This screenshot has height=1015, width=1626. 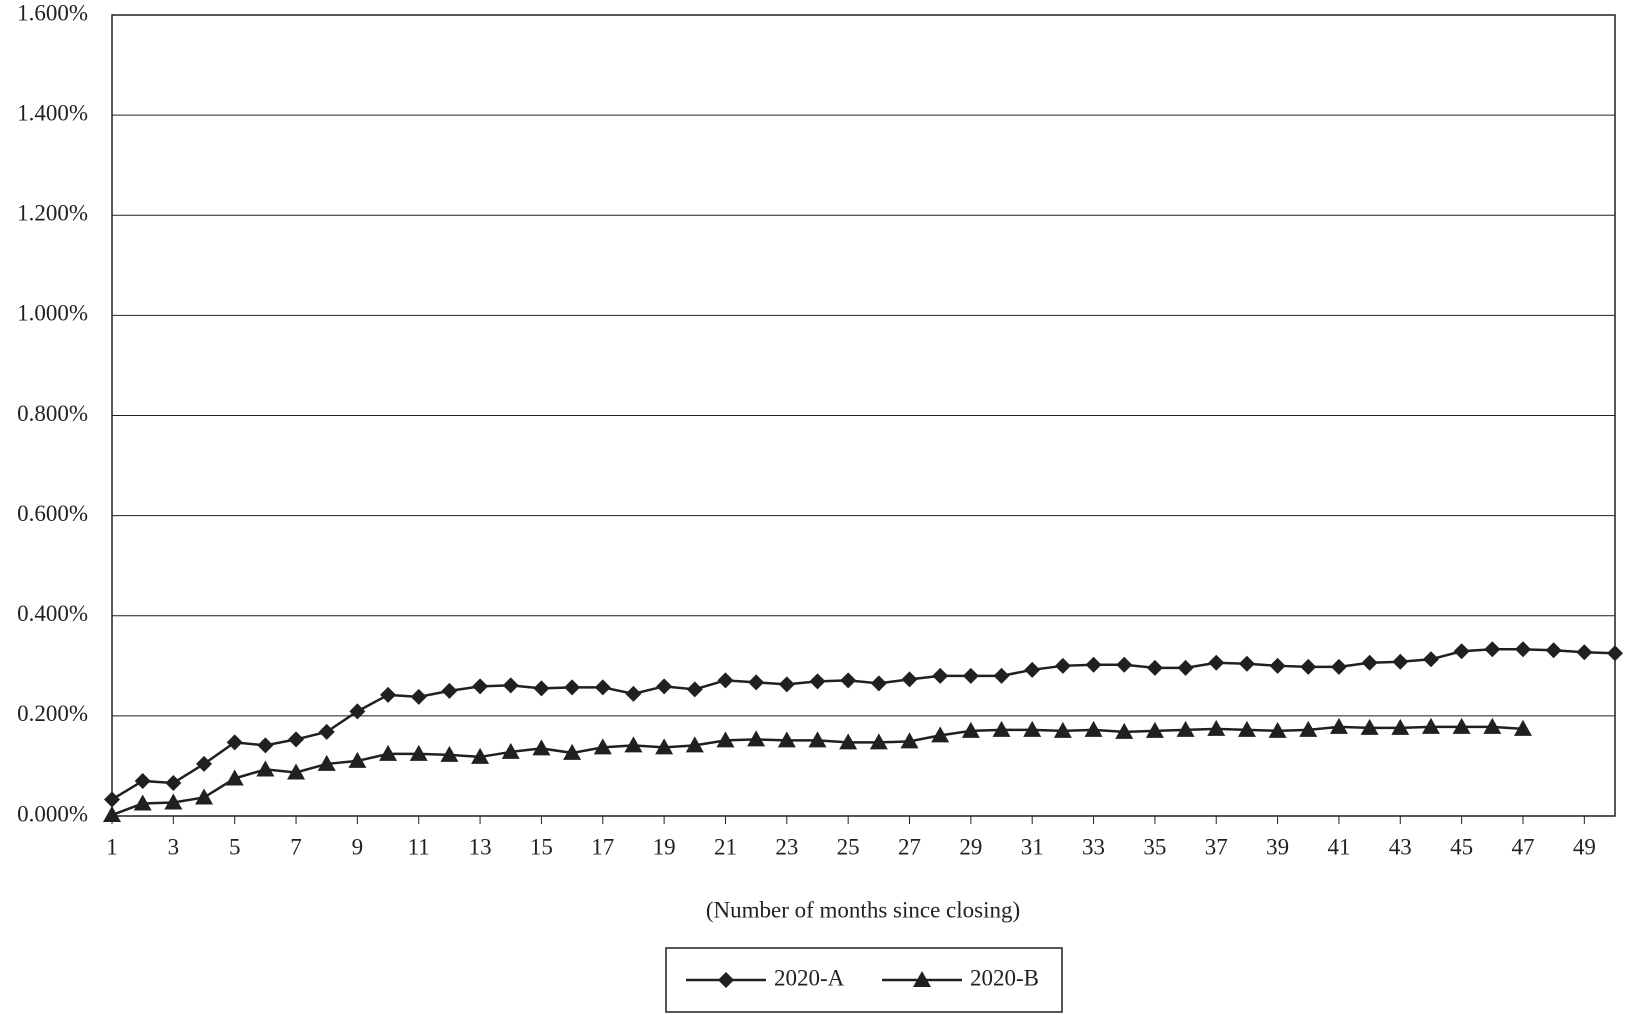 I want to click on y-tick-label: 0.000%, so click(x=52, y=813).